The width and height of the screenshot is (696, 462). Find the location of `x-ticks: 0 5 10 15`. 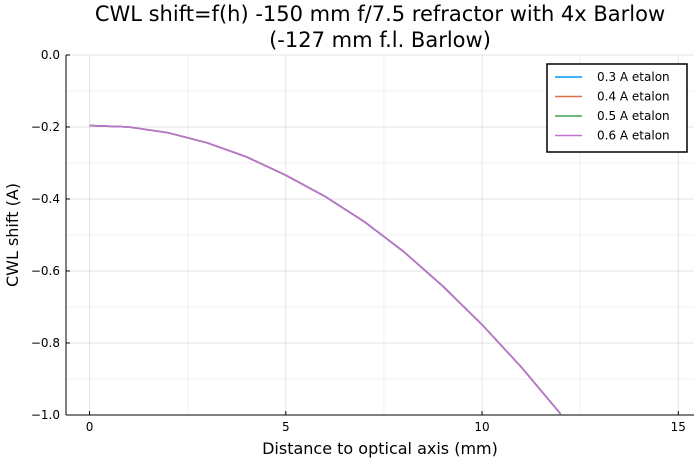

x-ticks: 0 5 10 15 is located at coordinates (386, 422).